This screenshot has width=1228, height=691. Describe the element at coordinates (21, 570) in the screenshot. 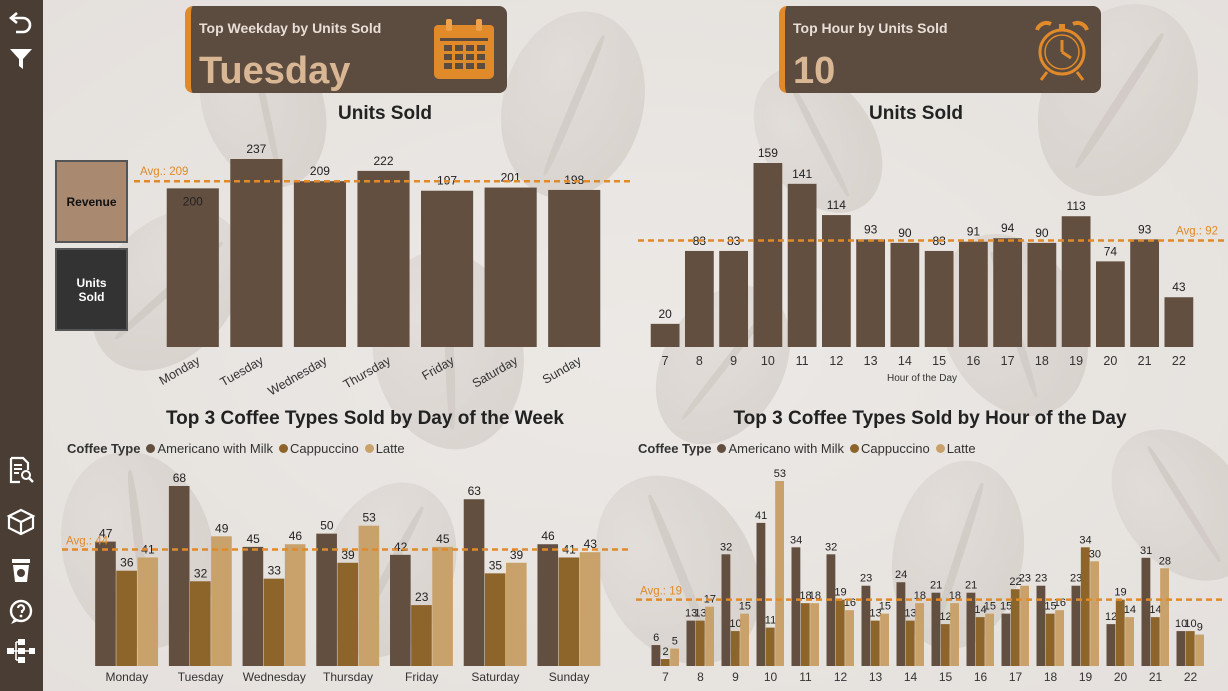

I see `coffee-cup-icon` at that location.